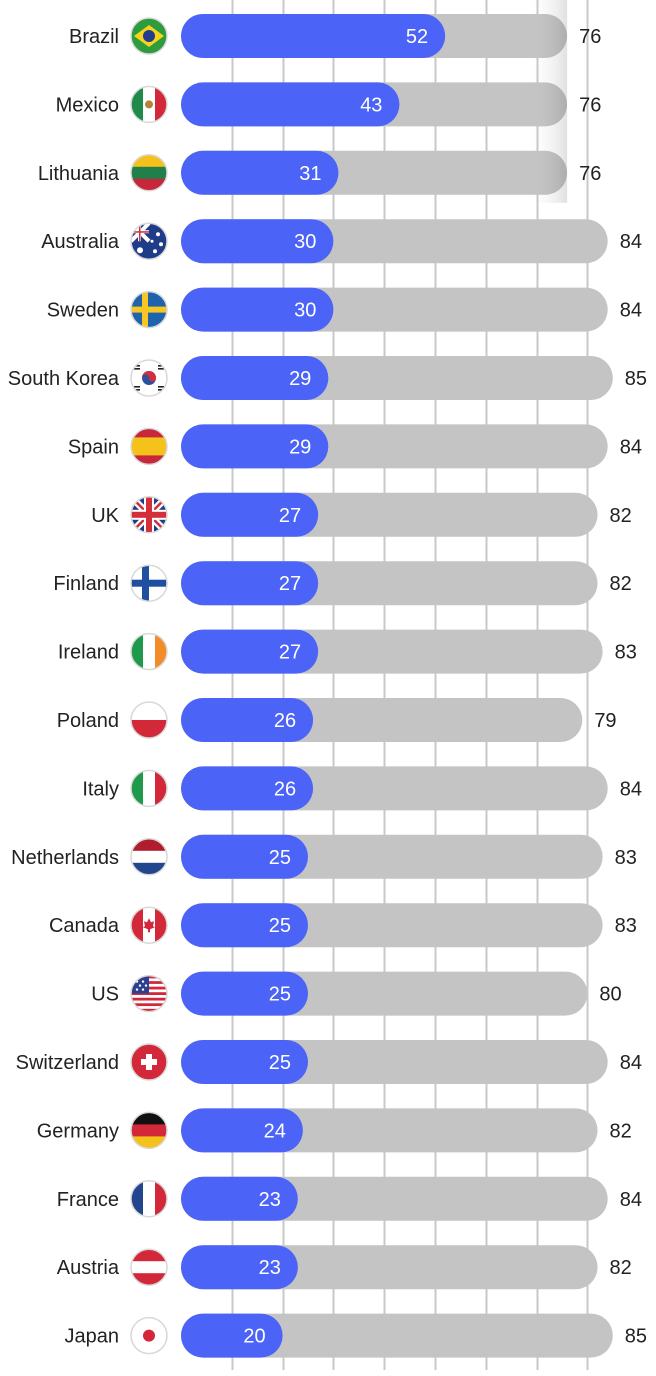  Describe the element at coordinates (327, 378) in the screenshot. I see `bar-row: South Korea 29 85` at that location.